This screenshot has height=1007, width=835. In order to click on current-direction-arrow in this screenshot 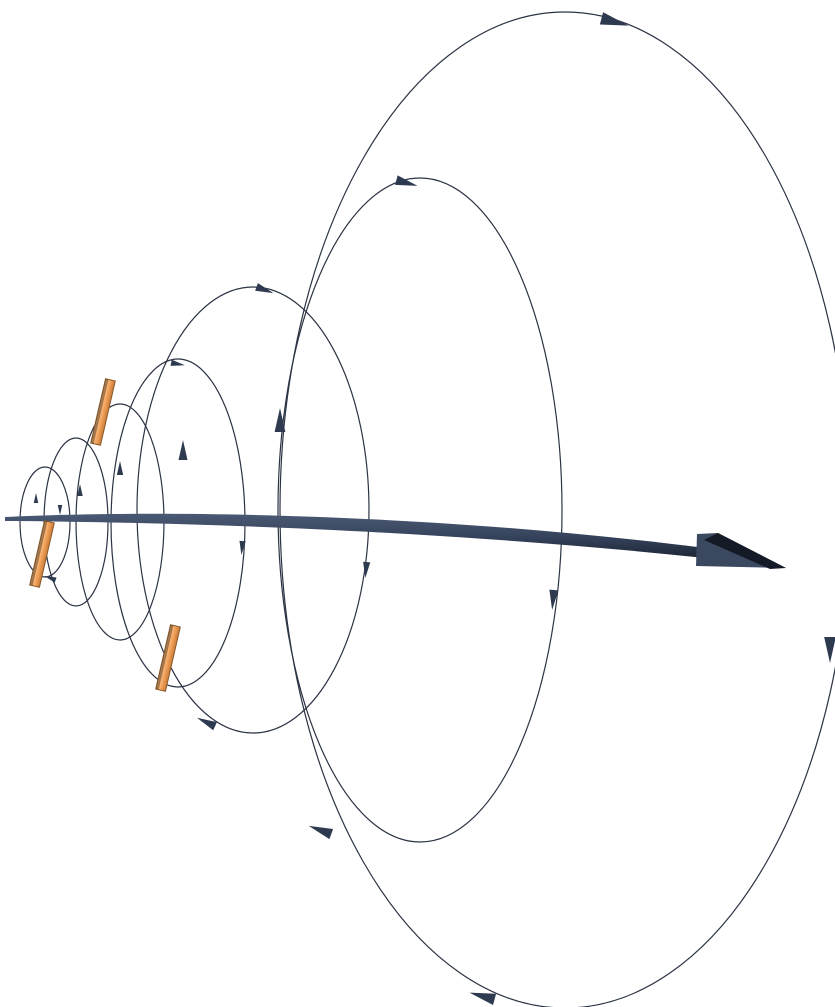, I will do `click(395, 541)`.